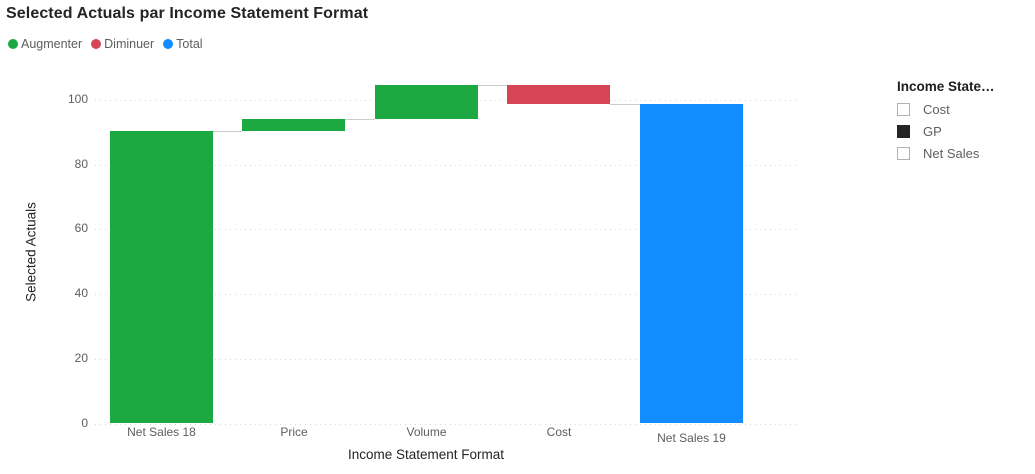 The width and height of the screenshot is (1035, 474). I want to click on income-statement-slicer: Income State… Cost GP Net Sales, so click(946, 123).